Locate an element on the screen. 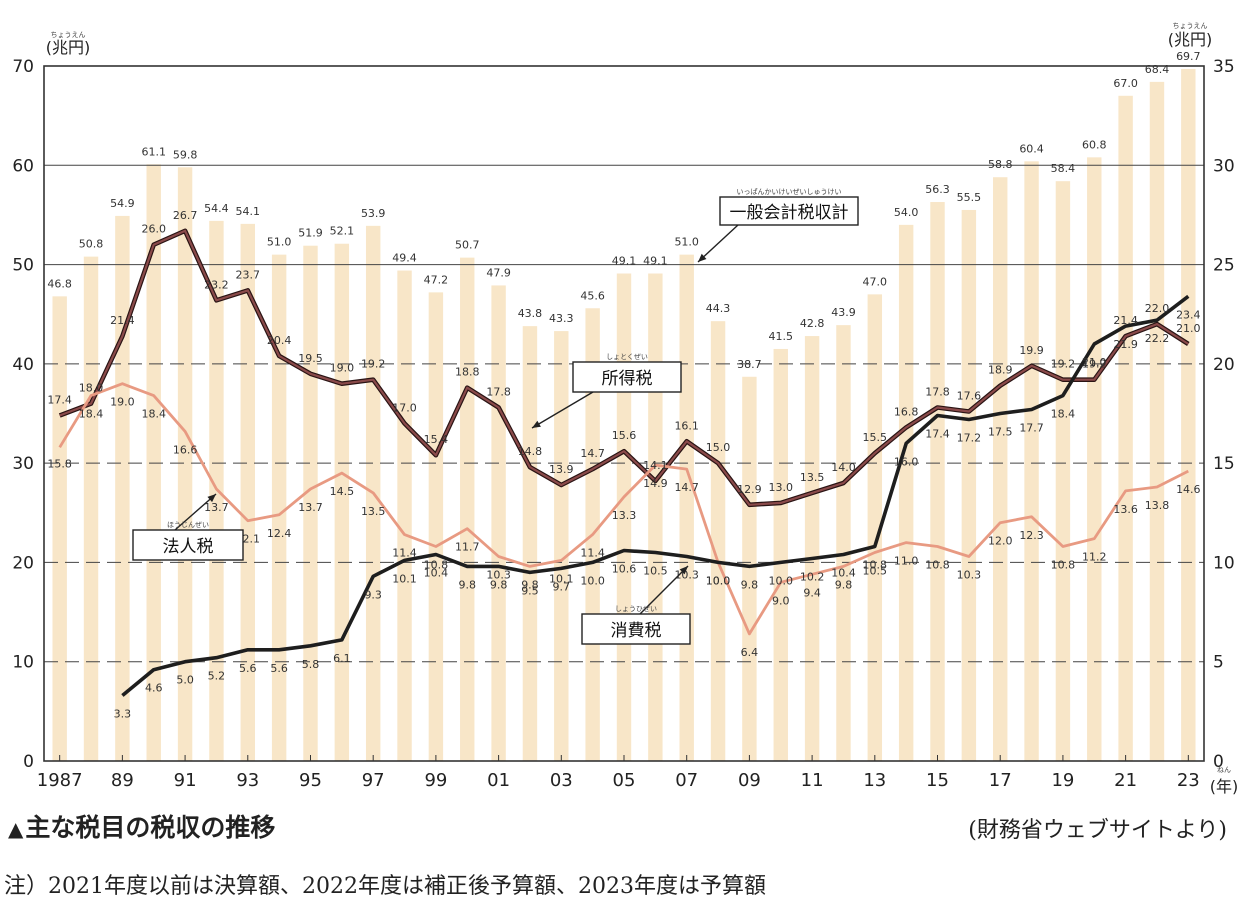 This screenshot has width=1249, height=902. label-consumption-tax-2022: 22.2 is located at coordinates (1157, 338).